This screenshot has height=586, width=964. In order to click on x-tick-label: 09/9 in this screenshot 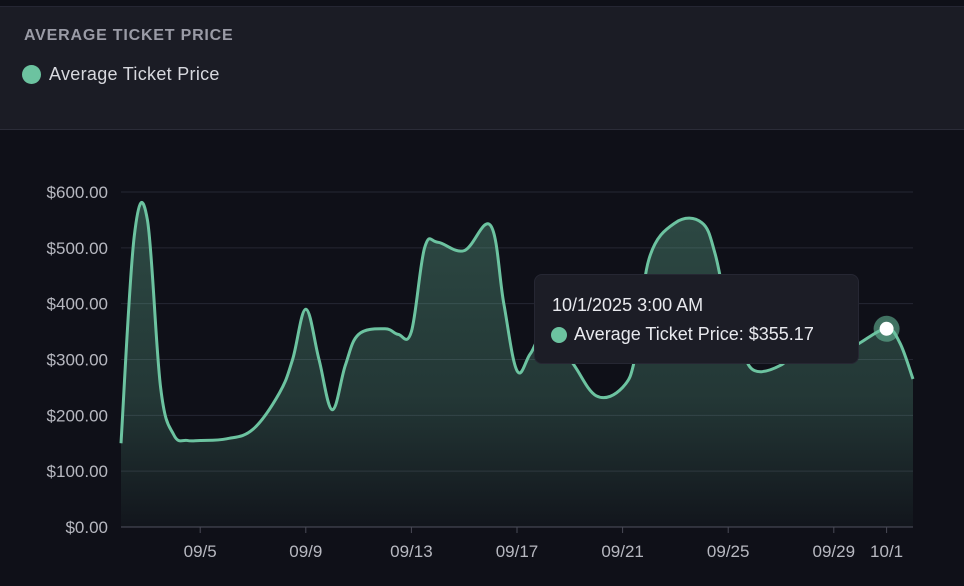, I will do `click(305, 551)`.